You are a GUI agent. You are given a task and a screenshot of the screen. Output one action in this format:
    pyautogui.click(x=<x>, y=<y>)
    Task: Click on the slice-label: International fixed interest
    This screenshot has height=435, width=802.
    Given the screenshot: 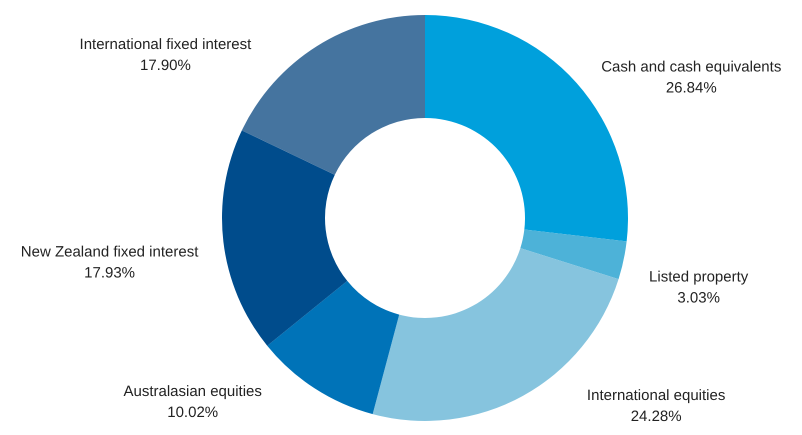 What is the action you would take?
    pyautogui.click(x=166, y=45)
    